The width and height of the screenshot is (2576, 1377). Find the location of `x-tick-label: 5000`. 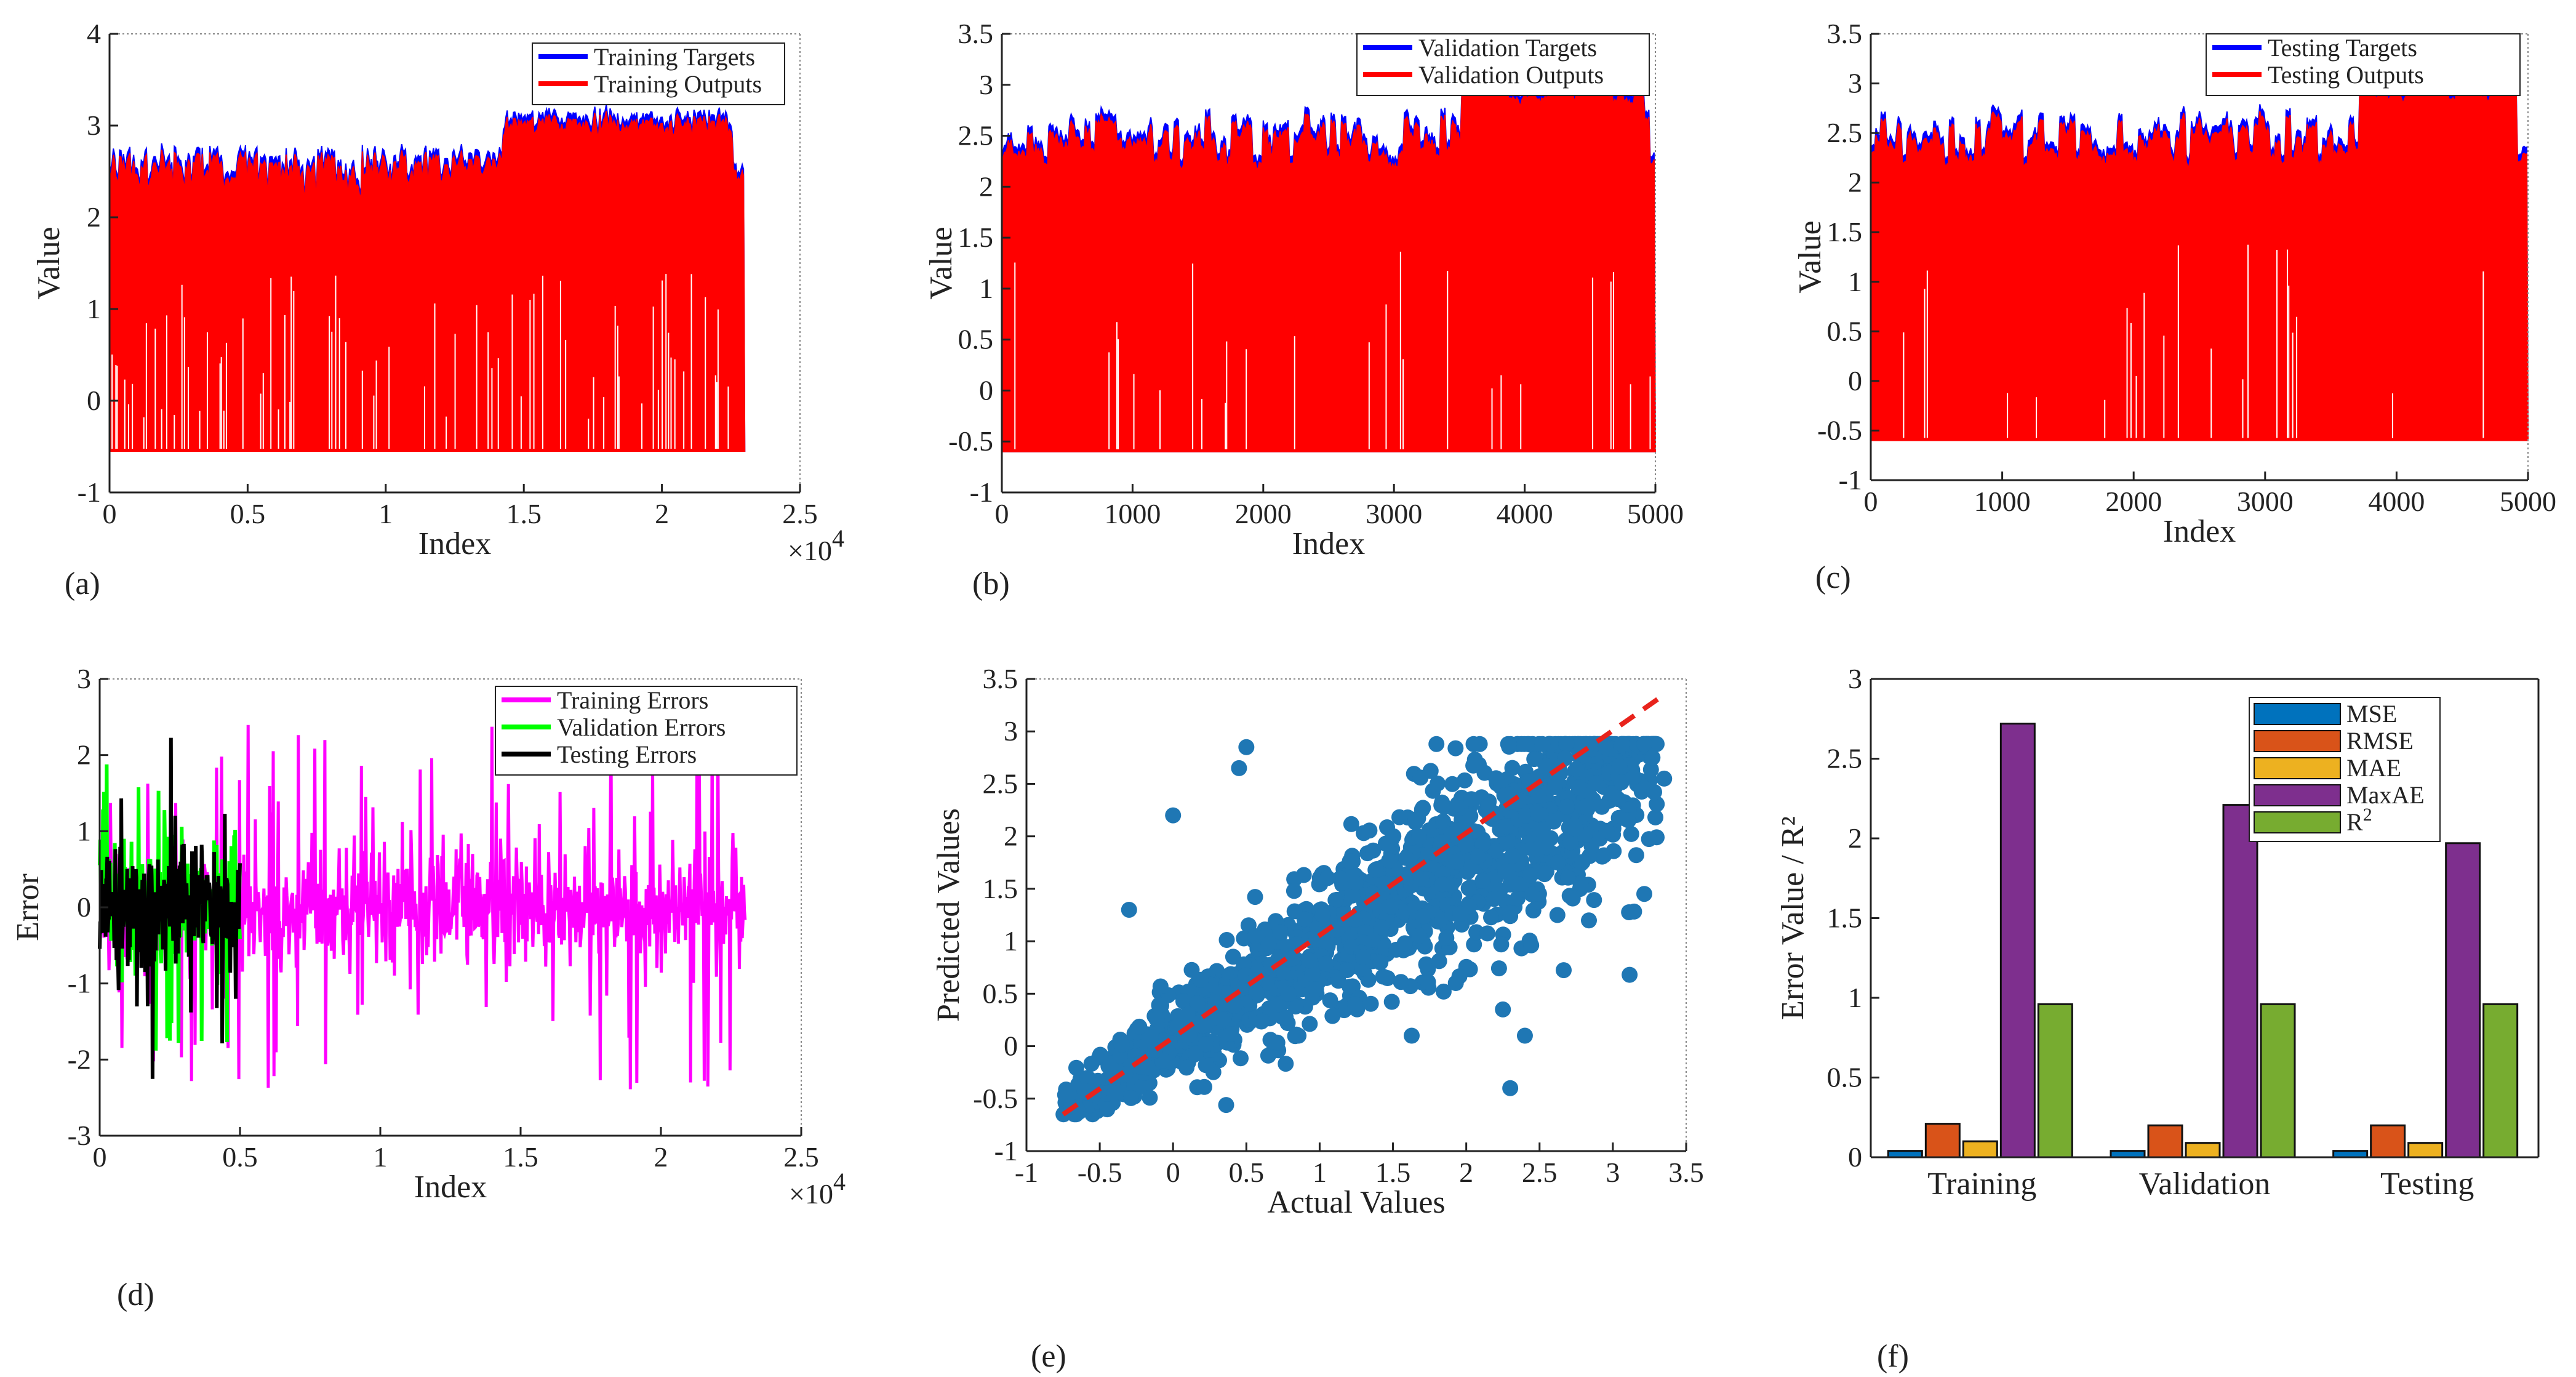

x-tick-label: 5000 is located at coordinates (2528, 501).